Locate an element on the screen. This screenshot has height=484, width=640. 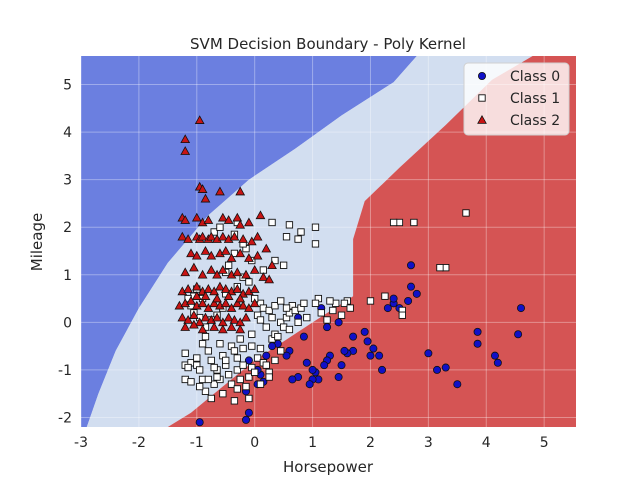
y-axis-label: Mileage is located at coordinates (37, 242).